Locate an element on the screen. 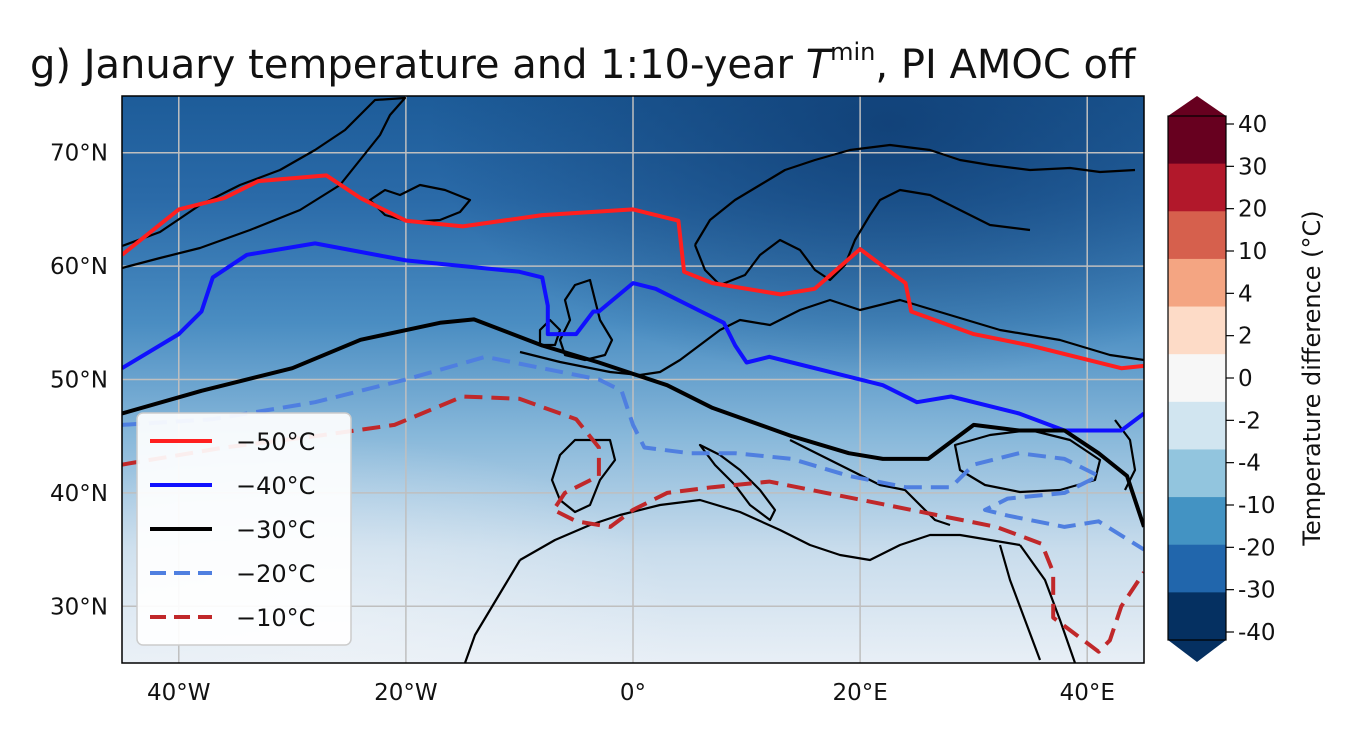  colorbar-top-extension is located at coordinates (1197, 106).